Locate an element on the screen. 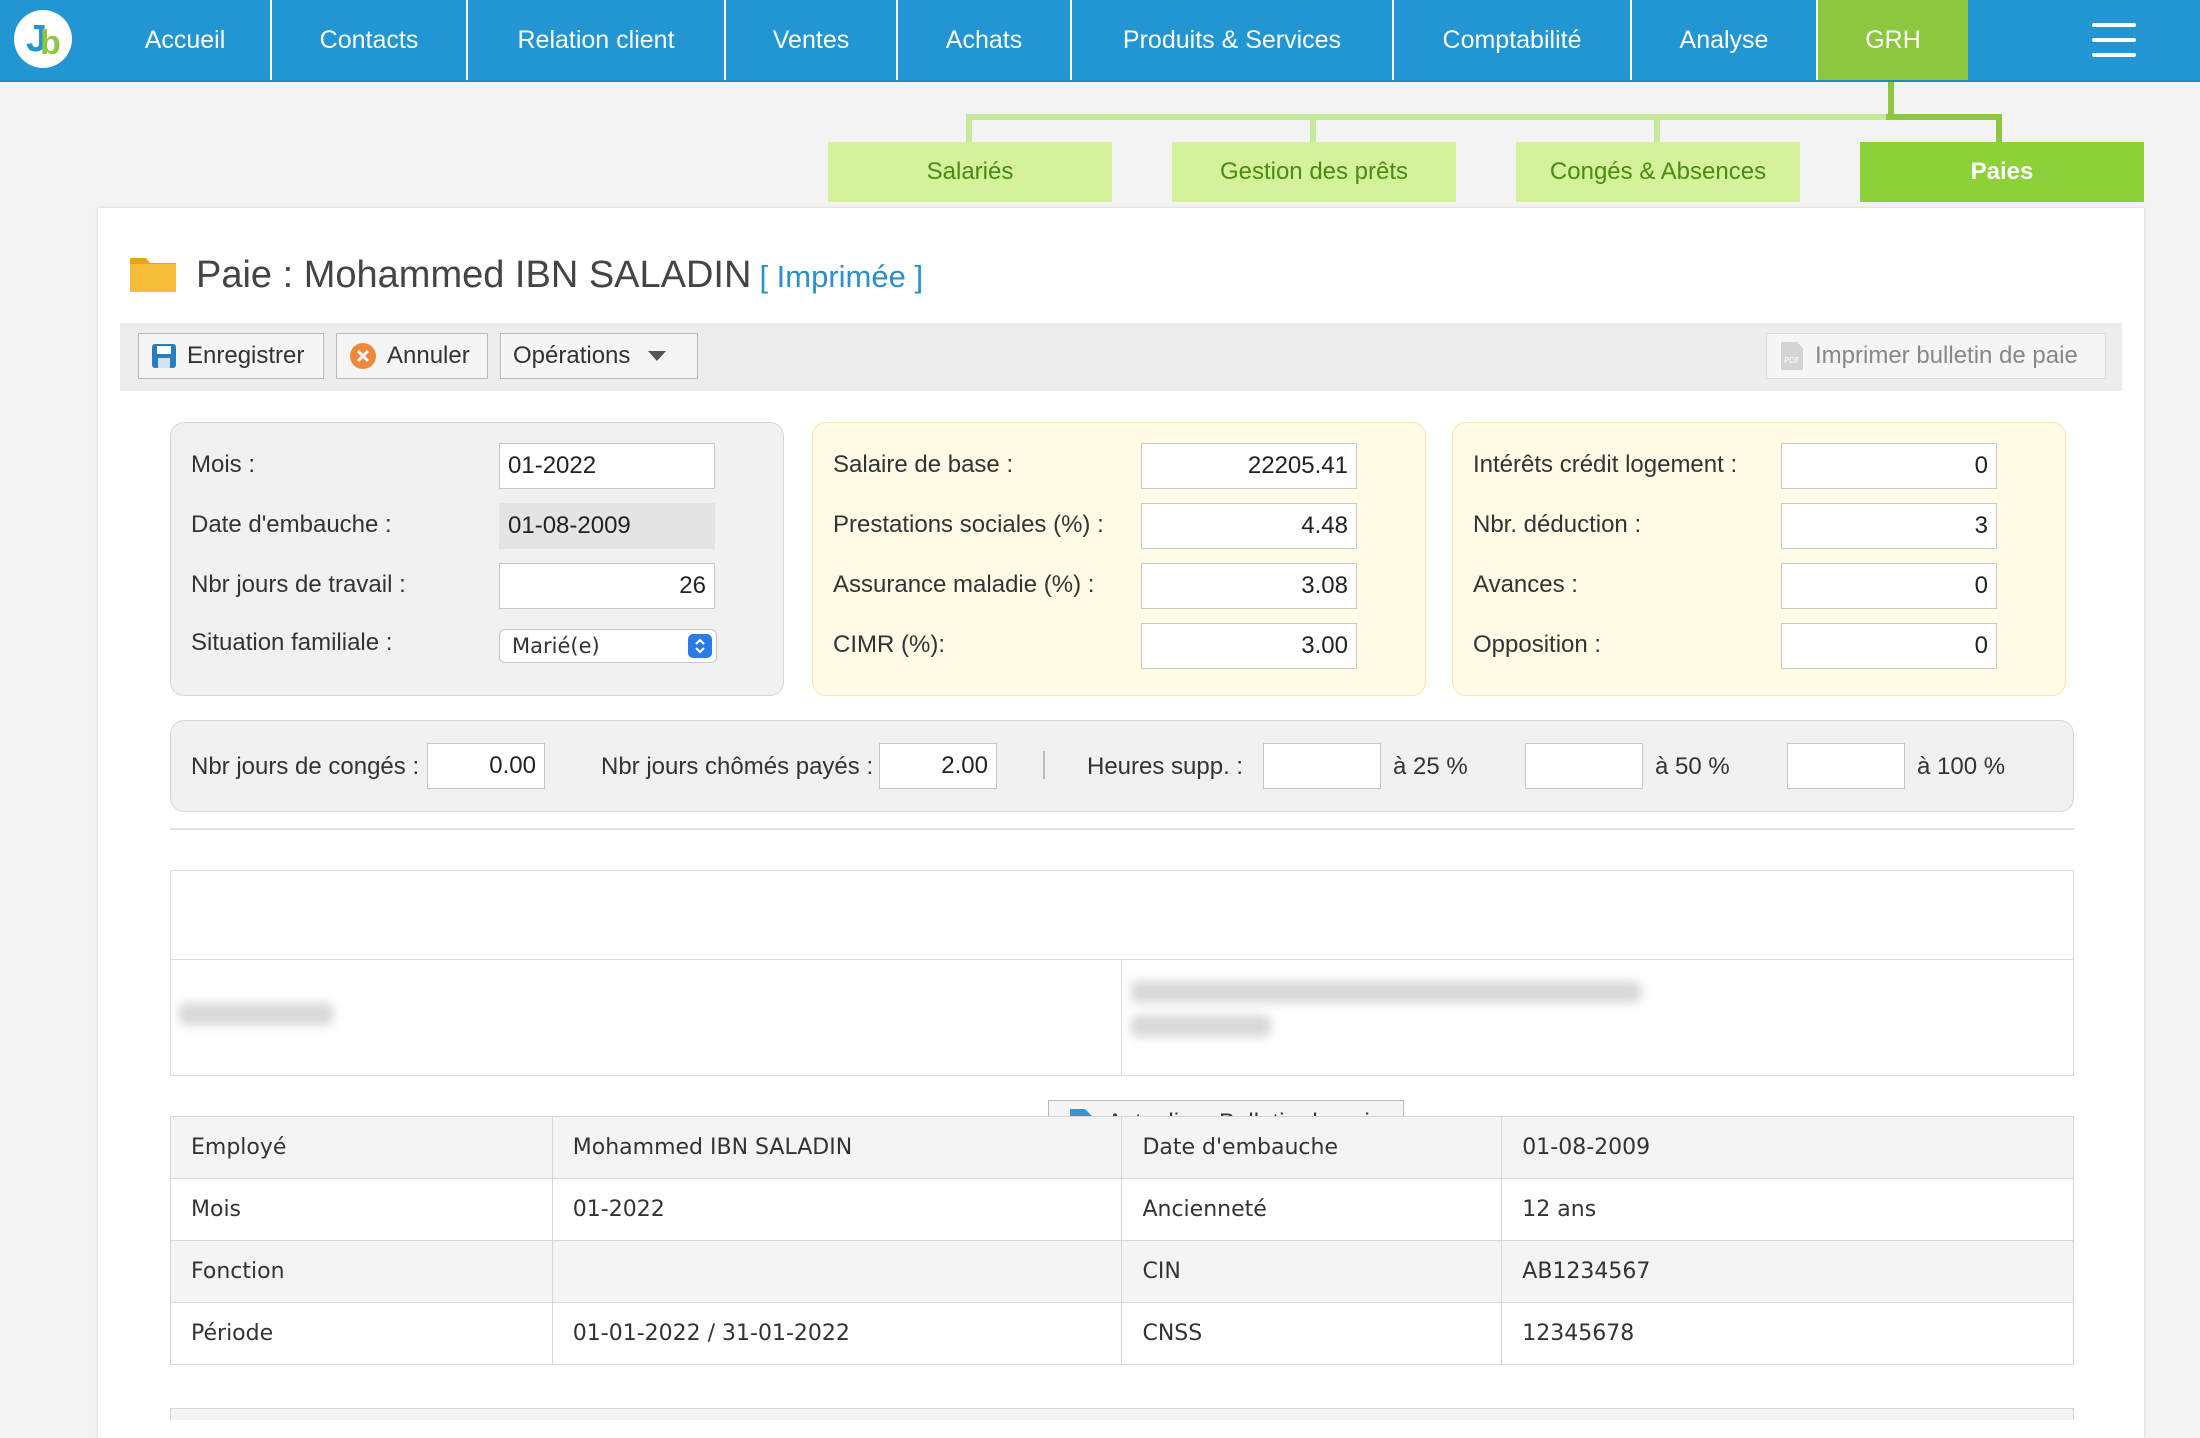 This screenshot has width=2200, height=1438. deduction-field: 3 is located at coordinates (1889, 526).